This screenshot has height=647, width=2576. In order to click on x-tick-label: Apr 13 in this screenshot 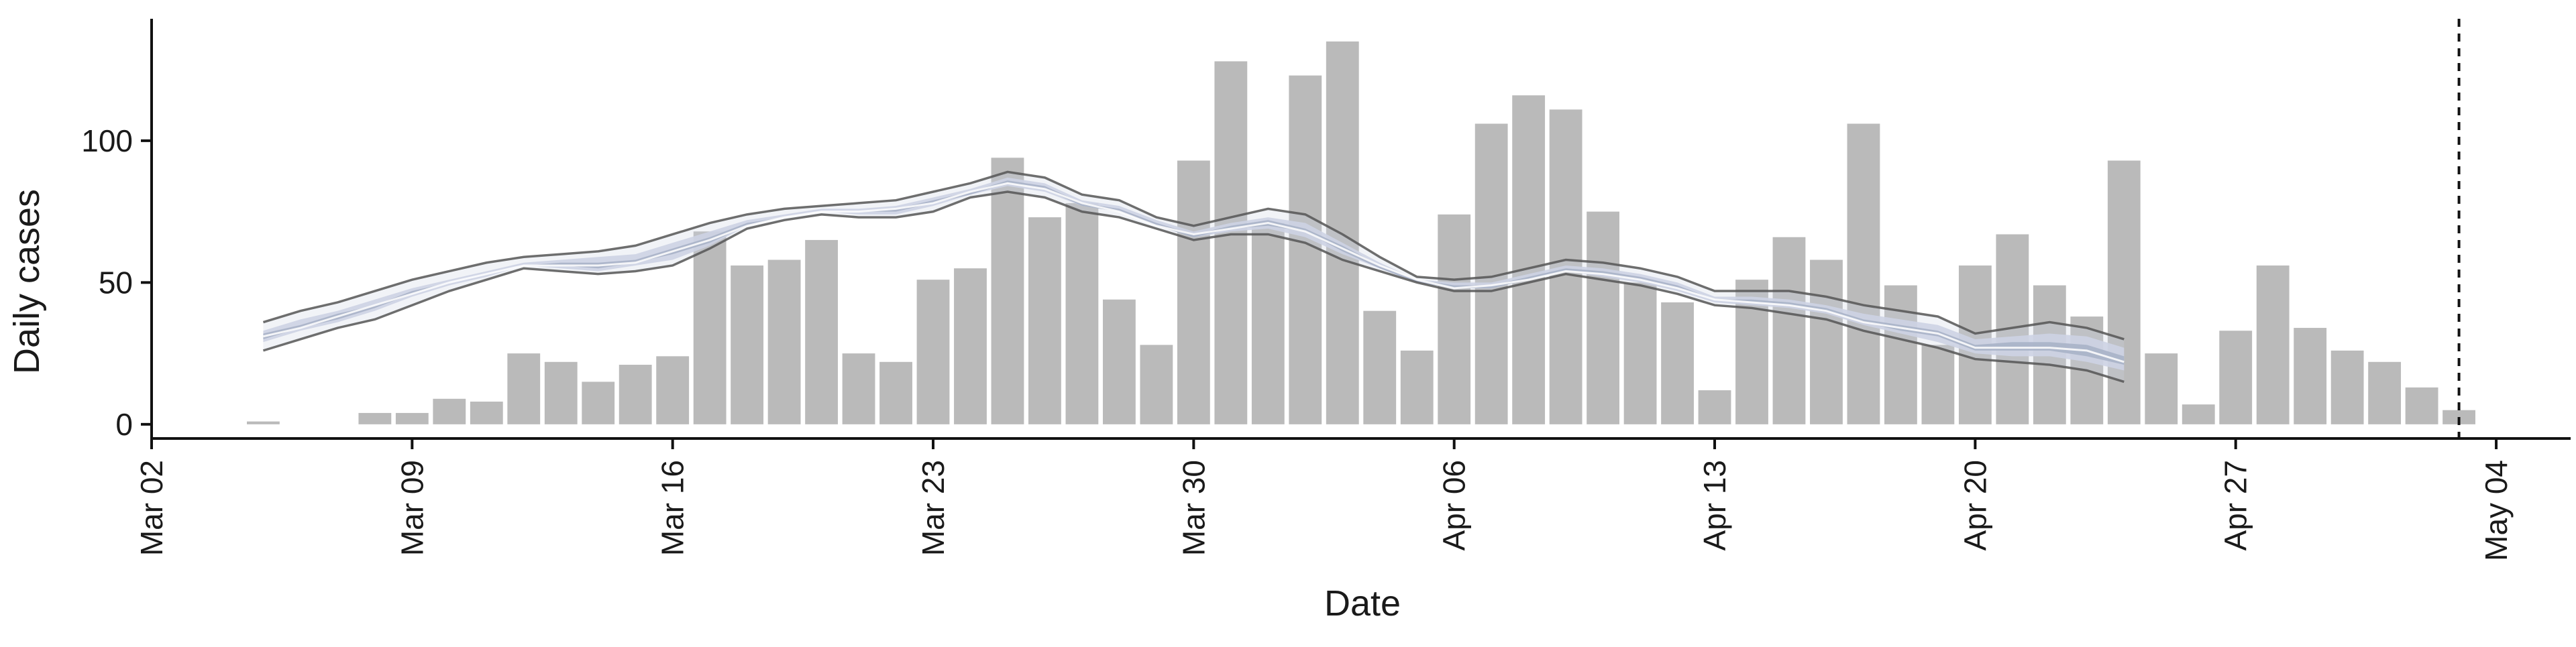, I will do `click(1714, 505)`.